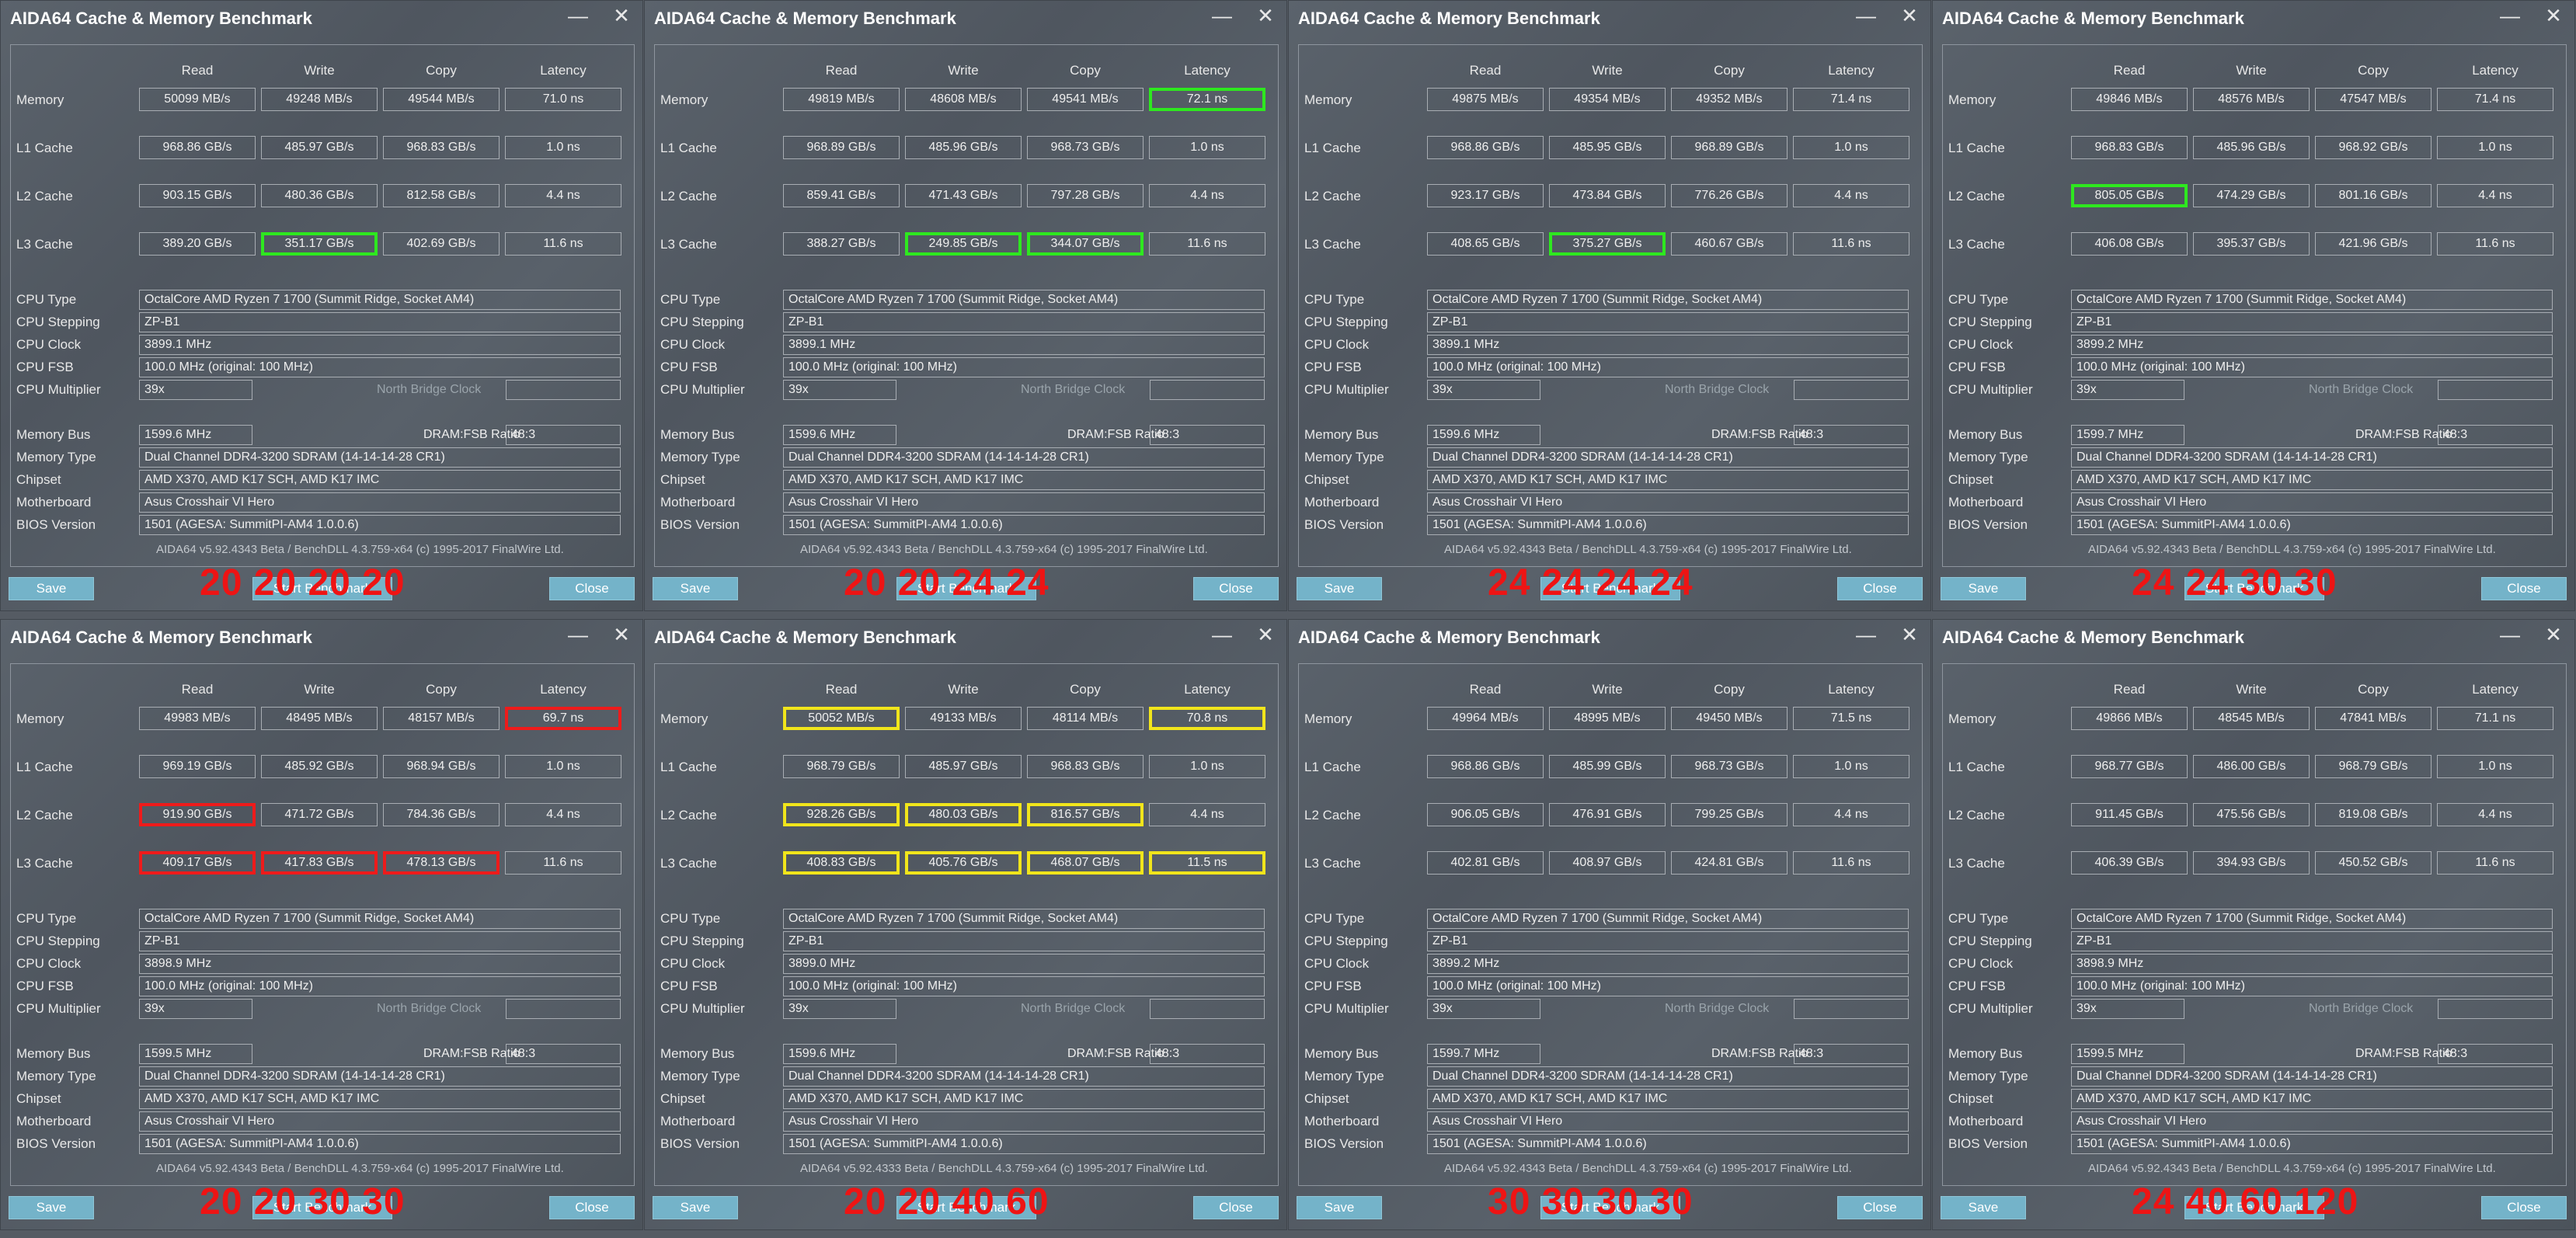  Describe the element at coordinates (2251, 147) in the screenshot. I see `result-value: 485.96 GB/s` at that location.